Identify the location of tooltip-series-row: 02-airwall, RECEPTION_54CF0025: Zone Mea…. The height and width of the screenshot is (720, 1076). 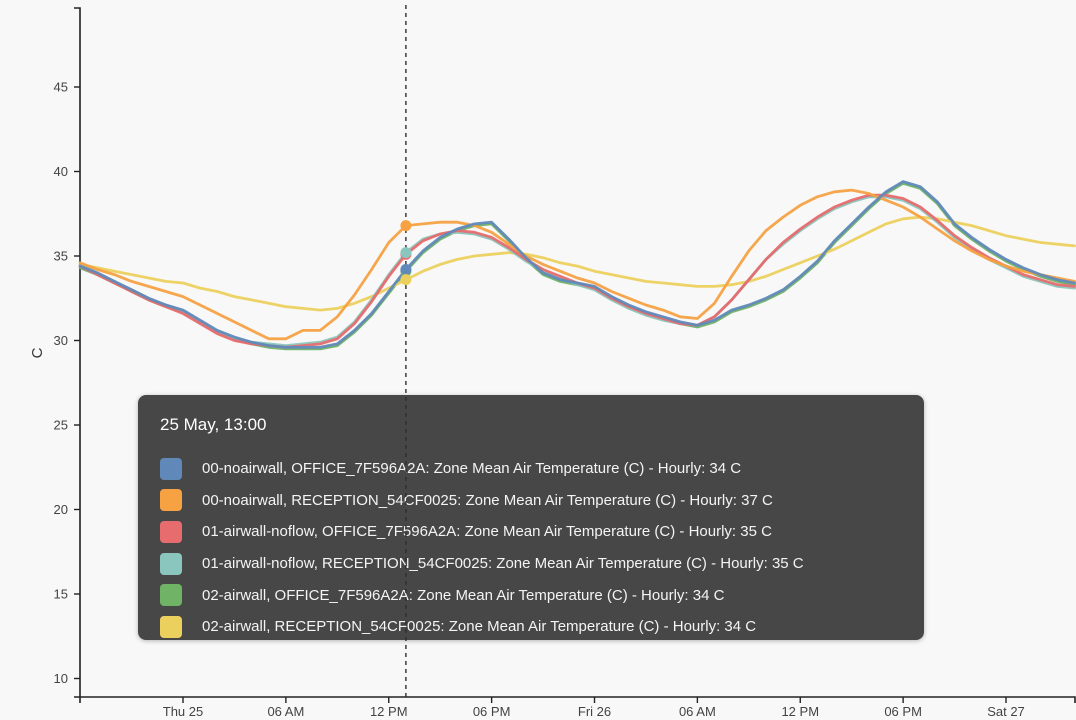
(533, 627).